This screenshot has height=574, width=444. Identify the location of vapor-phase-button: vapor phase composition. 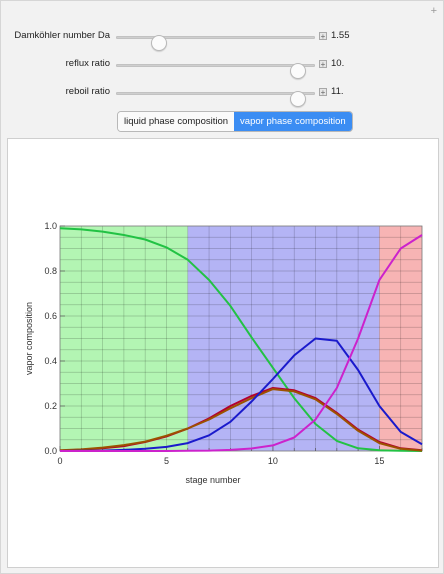
(293, 121).